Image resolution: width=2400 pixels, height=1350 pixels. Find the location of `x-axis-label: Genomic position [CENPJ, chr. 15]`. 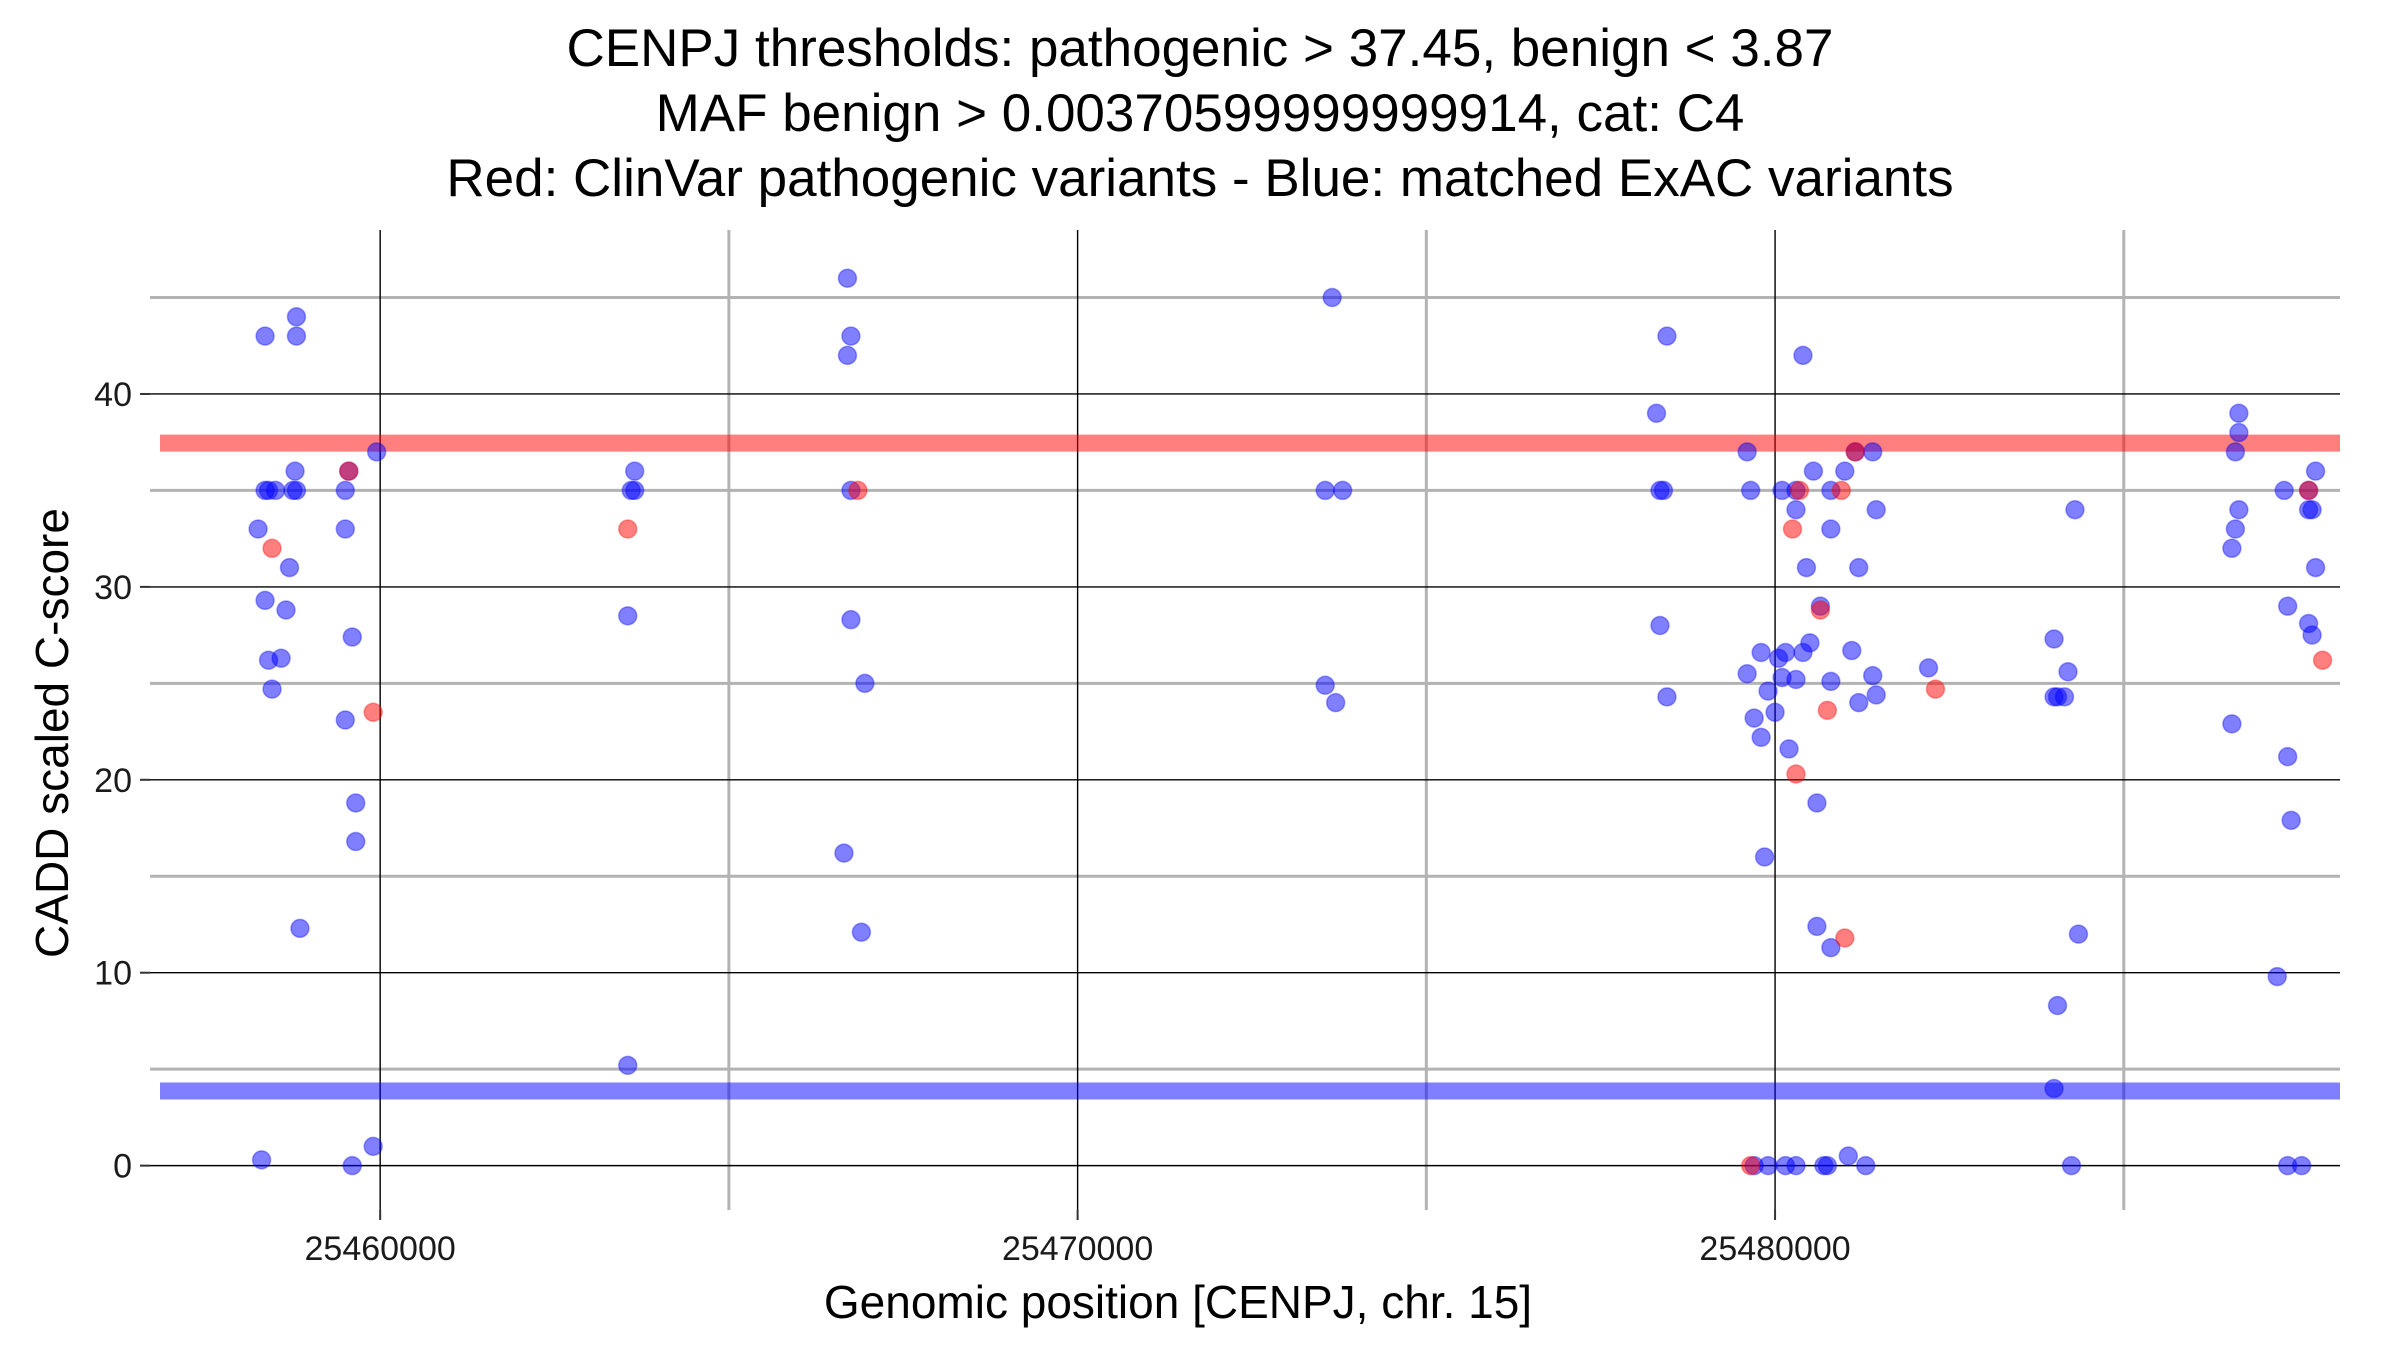

x-axis-label: Genomic position [CENPJ, chr. 15] is located at coordinates (1178, 1302).